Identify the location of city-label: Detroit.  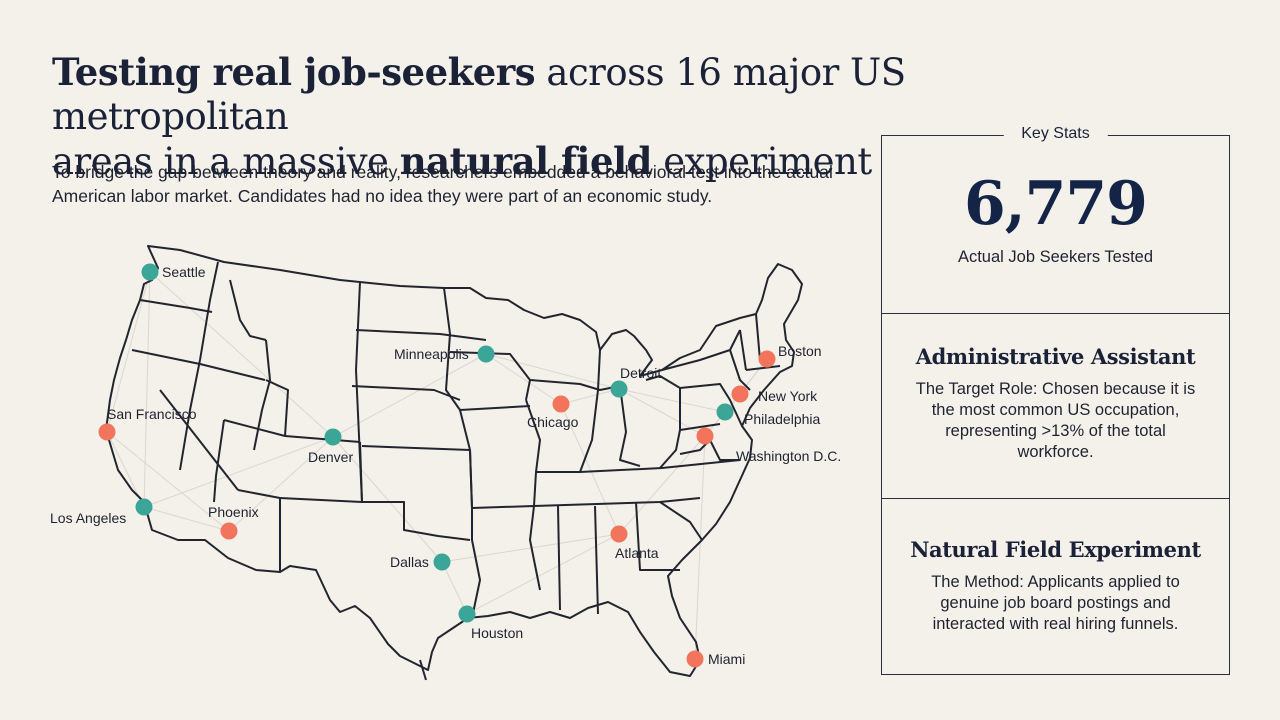
(641, 373).